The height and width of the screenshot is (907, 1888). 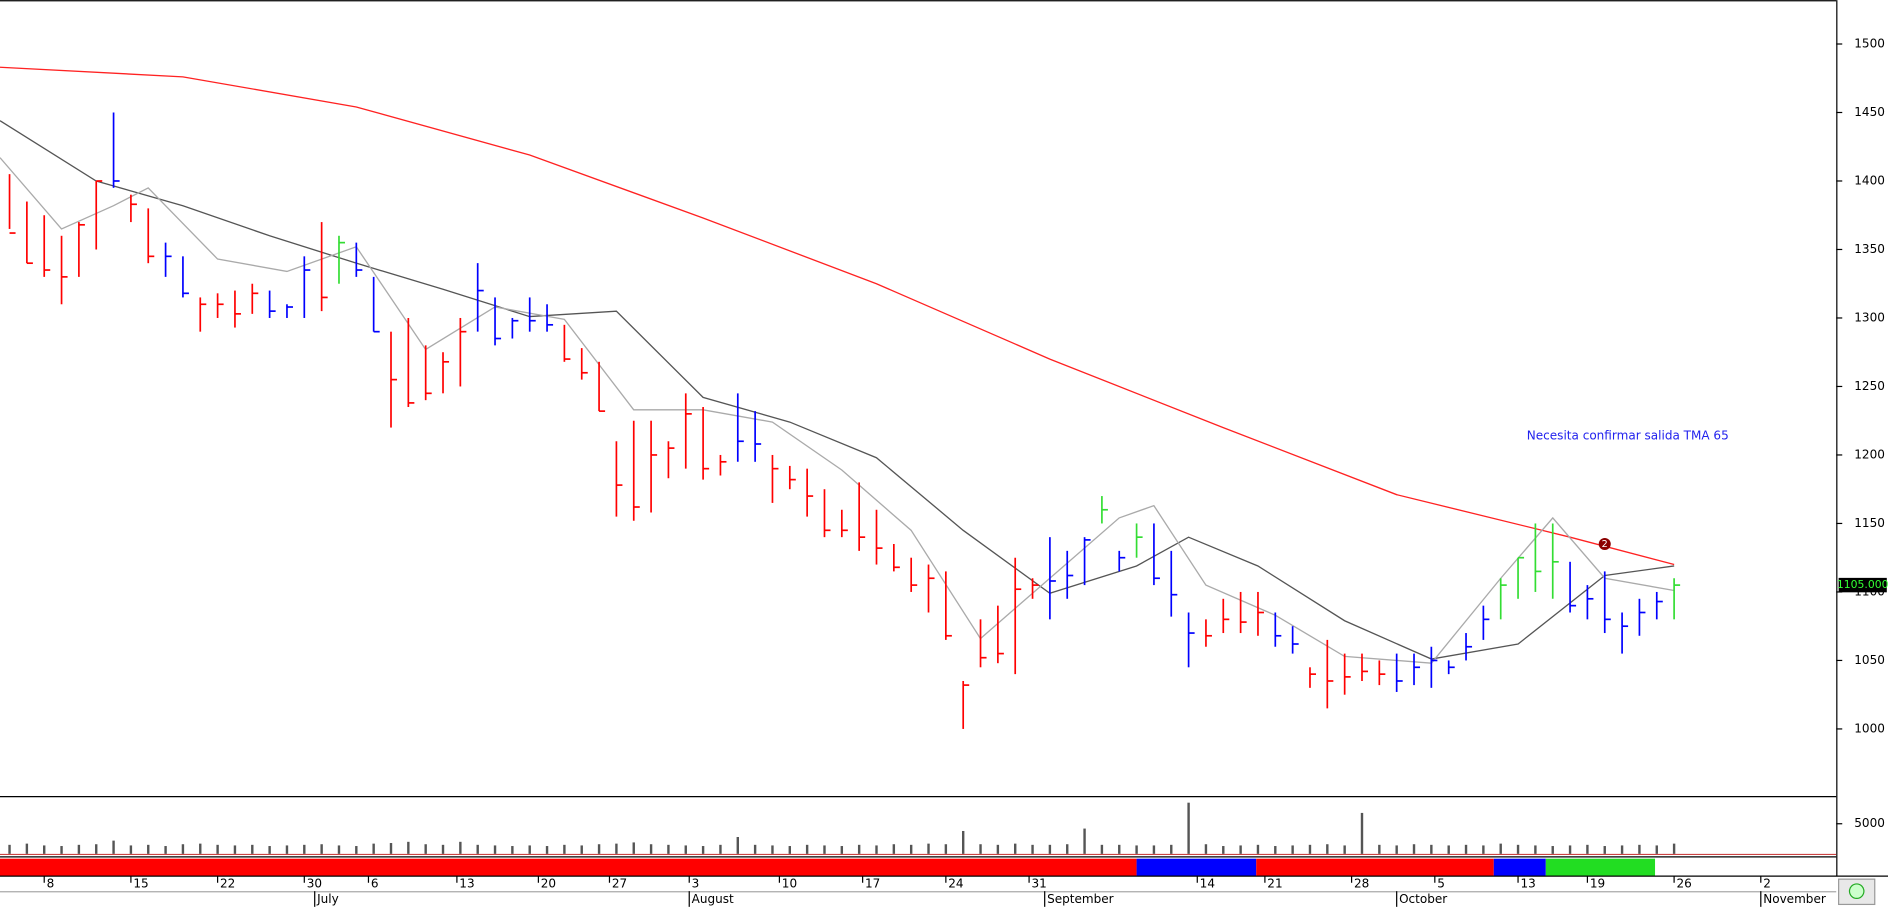 What do you see at coordinates (1794, 899) in the screenshot?
I see `month-label: November` at bounding box center [1794, 899].